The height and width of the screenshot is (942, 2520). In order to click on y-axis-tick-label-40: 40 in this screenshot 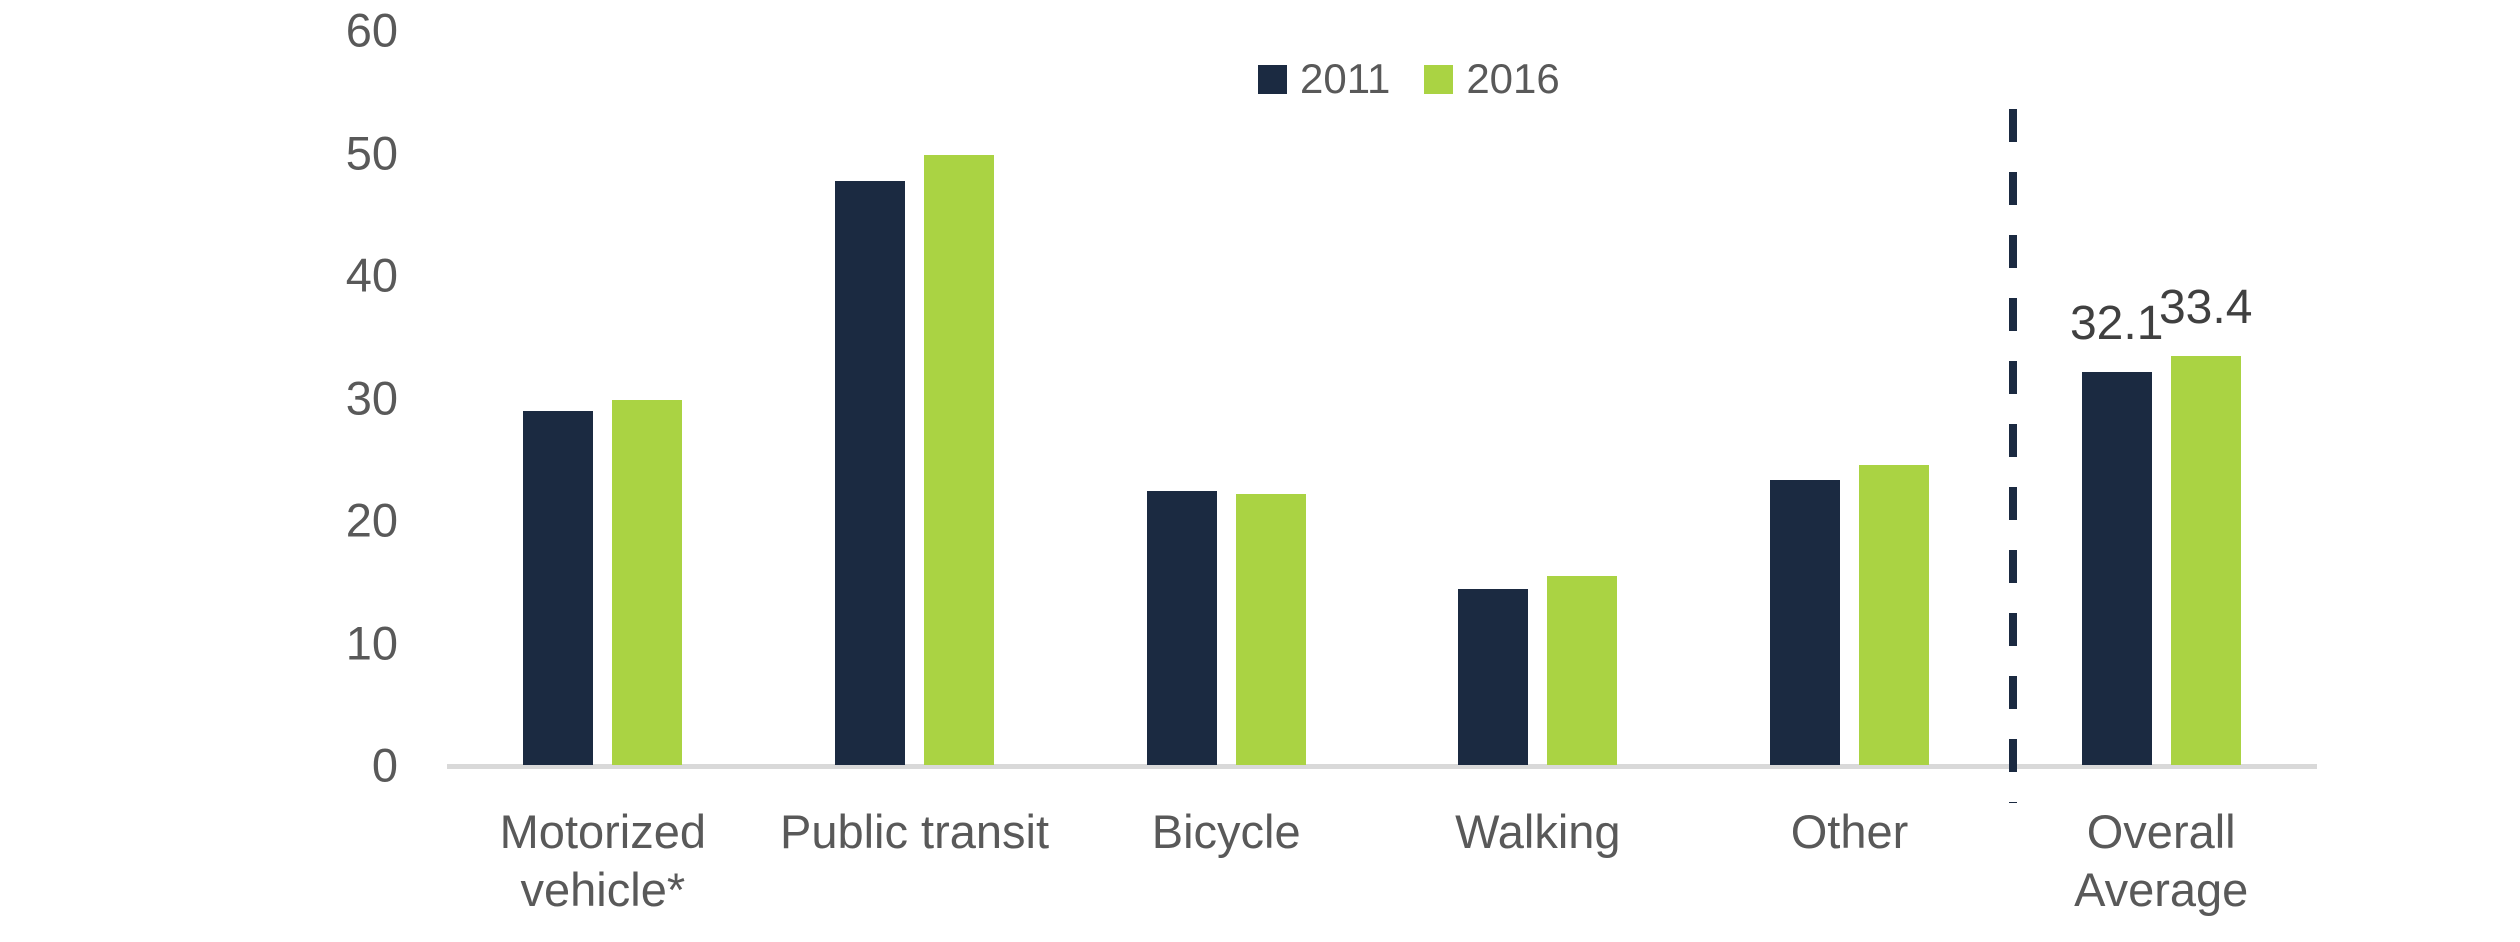, I will do `click(371, 275)`.